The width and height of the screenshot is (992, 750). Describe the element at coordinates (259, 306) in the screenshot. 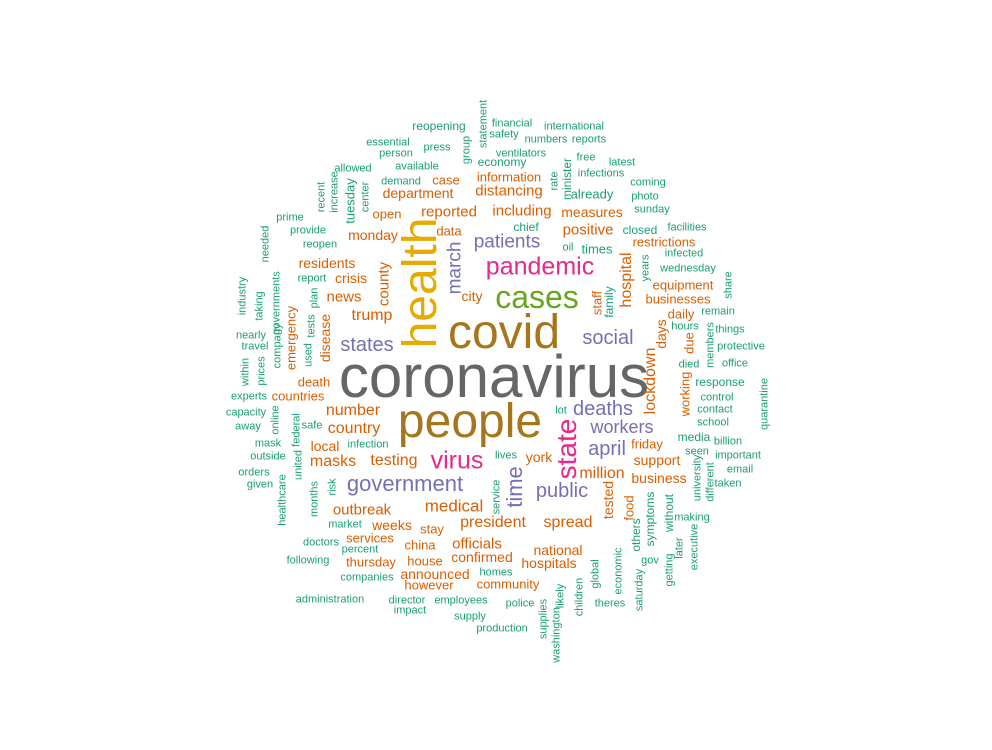

I see `word: taking` at that location.